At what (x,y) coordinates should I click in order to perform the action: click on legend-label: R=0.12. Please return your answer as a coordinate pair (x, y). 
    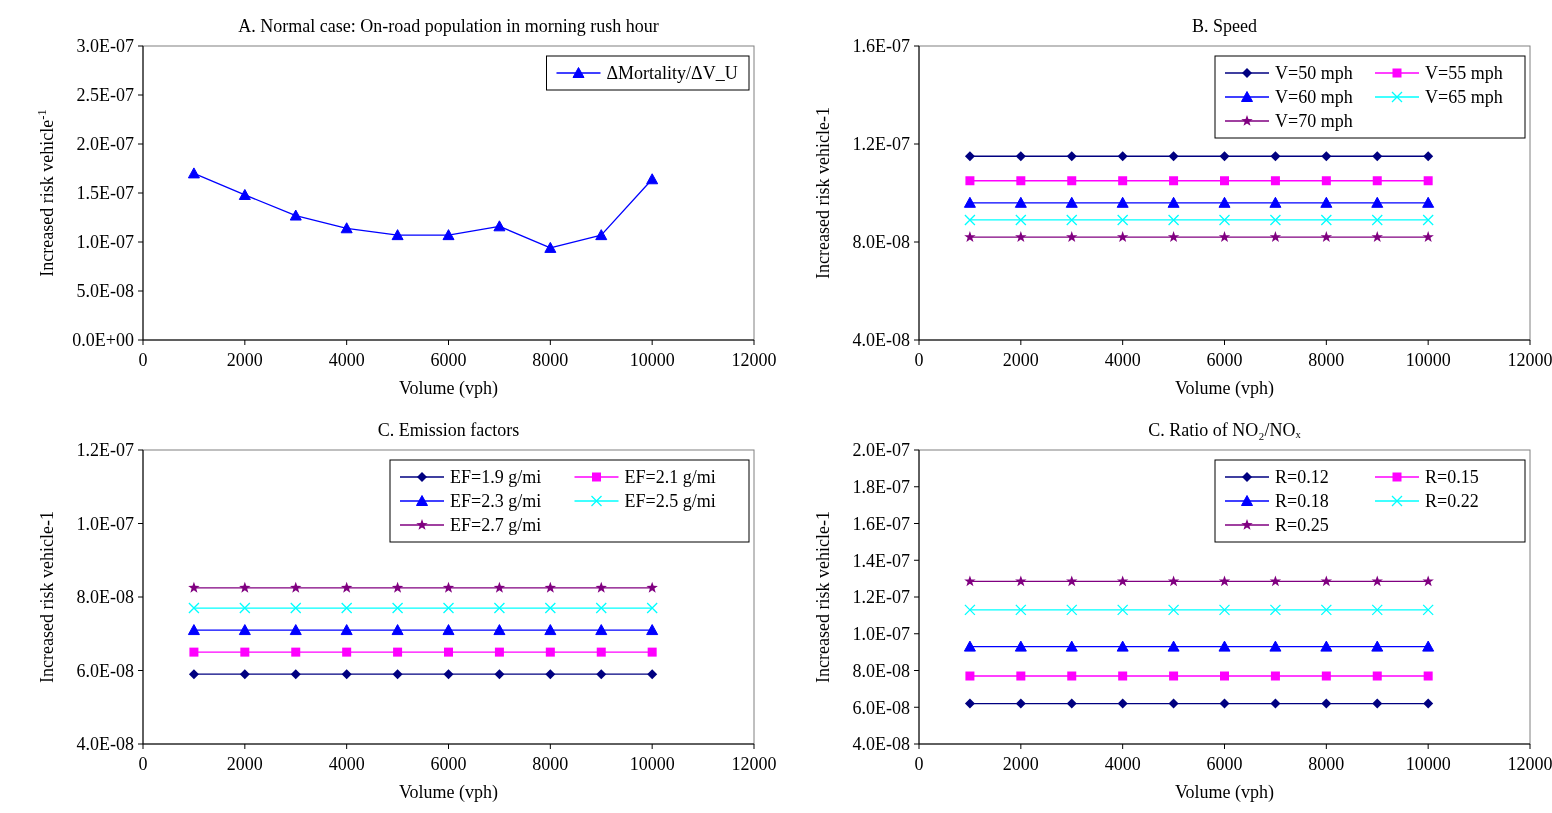
    Looking at the image, I should click on (1302, 477).